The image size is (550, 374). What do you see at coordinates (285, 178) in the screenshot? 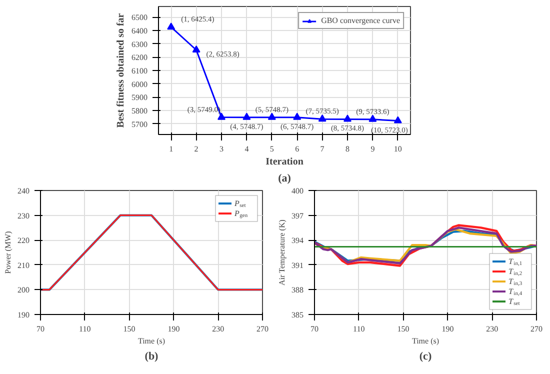
I see `text: (a)` at bounding box center [285, 178].